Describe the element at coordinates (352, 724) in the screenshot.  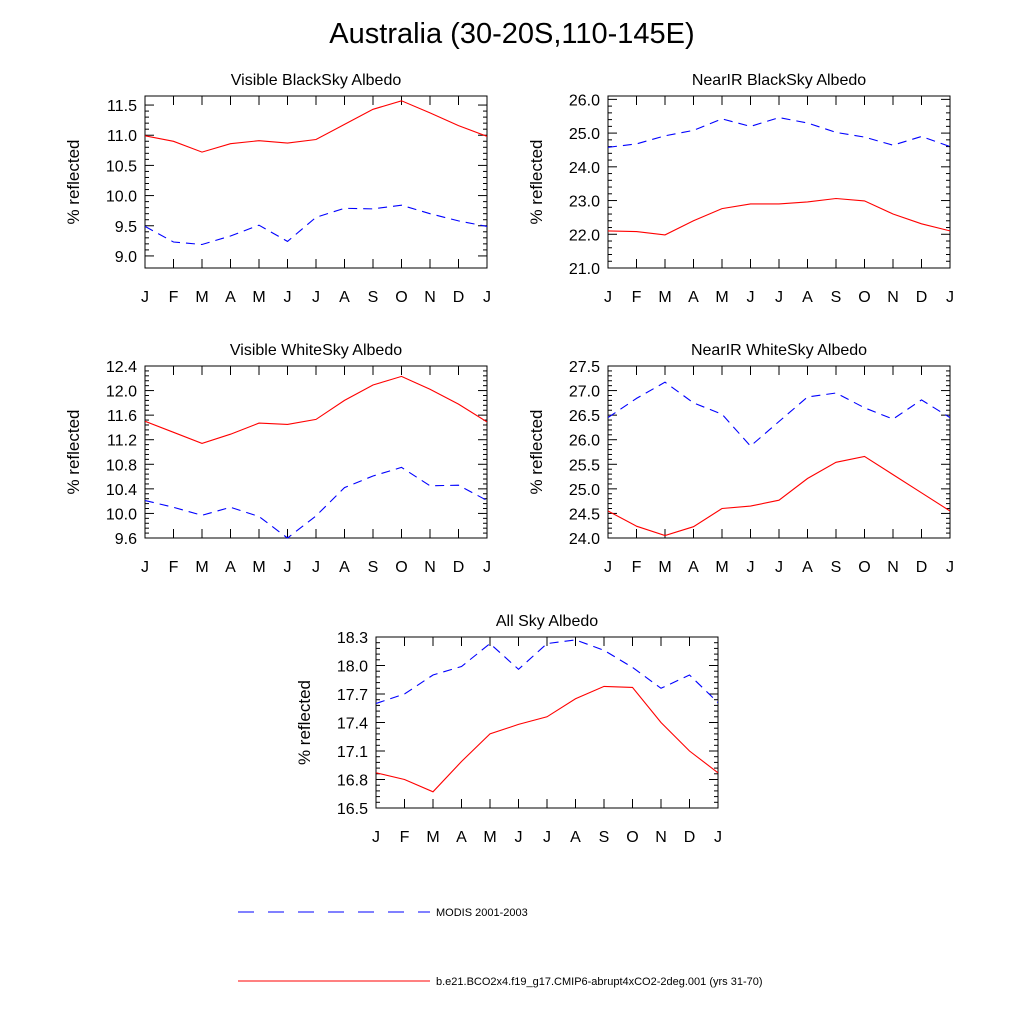
I see `y-tick-label: 17.4` at that location.